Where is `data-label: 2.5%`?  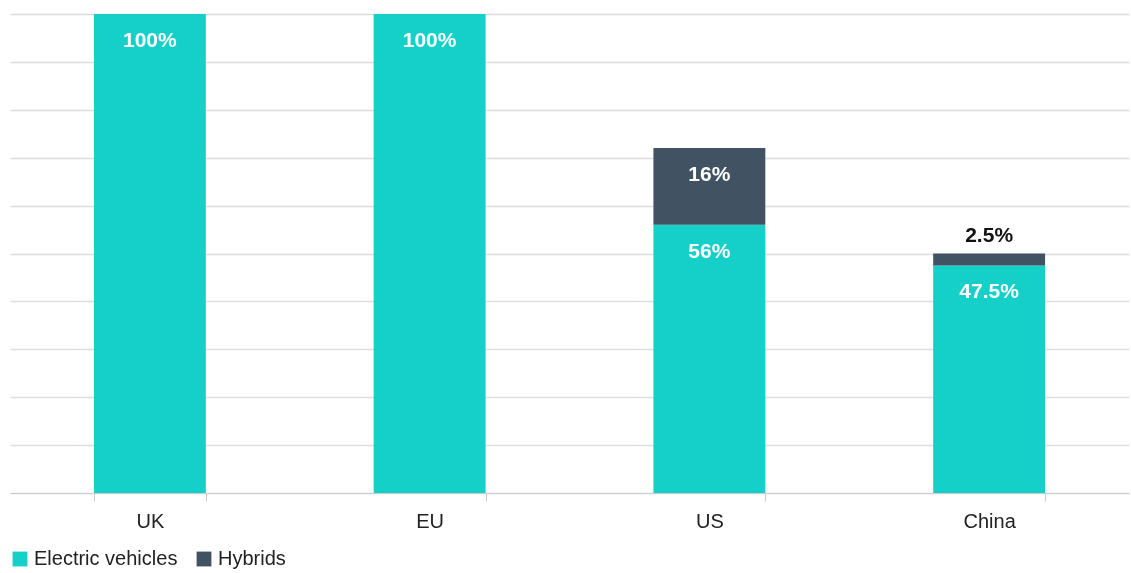 data-label: 2.5% is located at coordinates (989, 234).